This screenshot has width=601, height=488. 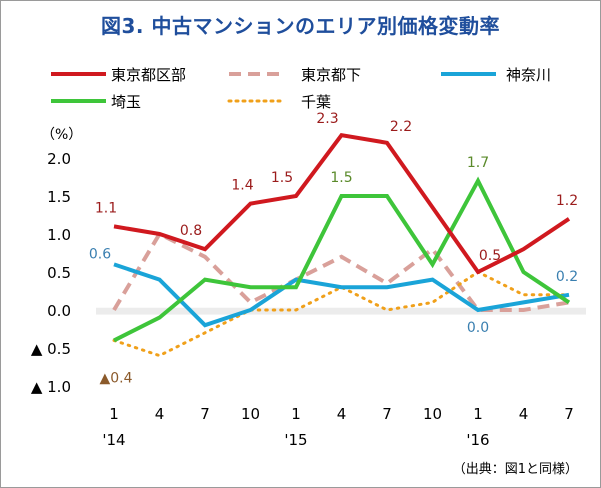 I want to click on y-tick-label: 0.0, so click(x=59, y=311).